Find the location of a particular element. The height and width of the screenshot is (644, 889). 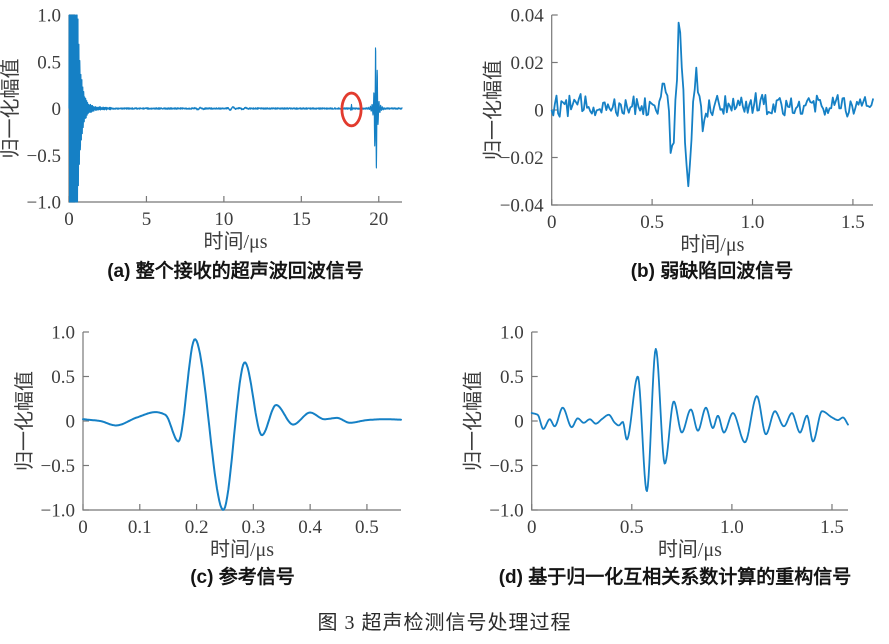

waveform-a is located at coordinates (235, 108).